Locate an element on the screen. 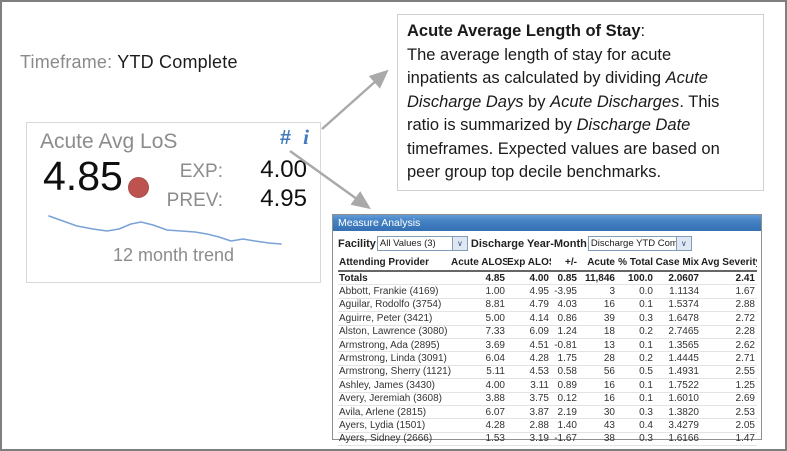  value-cell: 2.28 is located at coordinates (729, 332).